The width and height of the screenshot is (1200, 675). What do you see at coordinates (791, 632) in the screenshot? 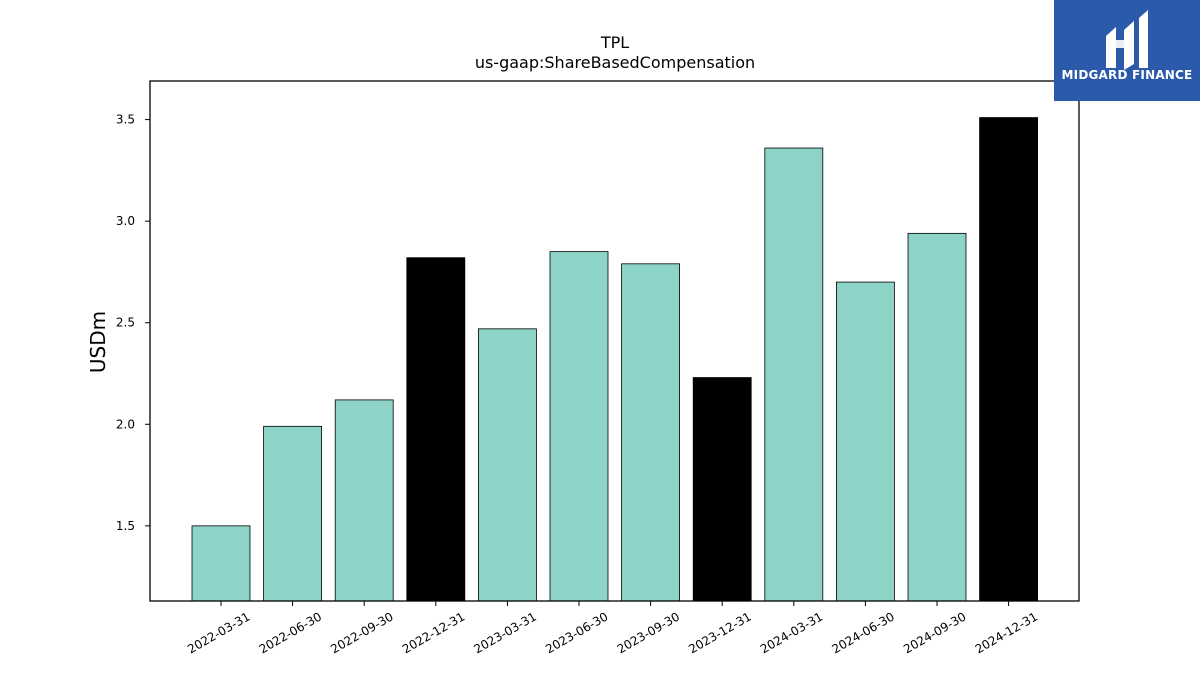
I see `x-tick-label: 2024-03-31` at bounding box center [791, 632].